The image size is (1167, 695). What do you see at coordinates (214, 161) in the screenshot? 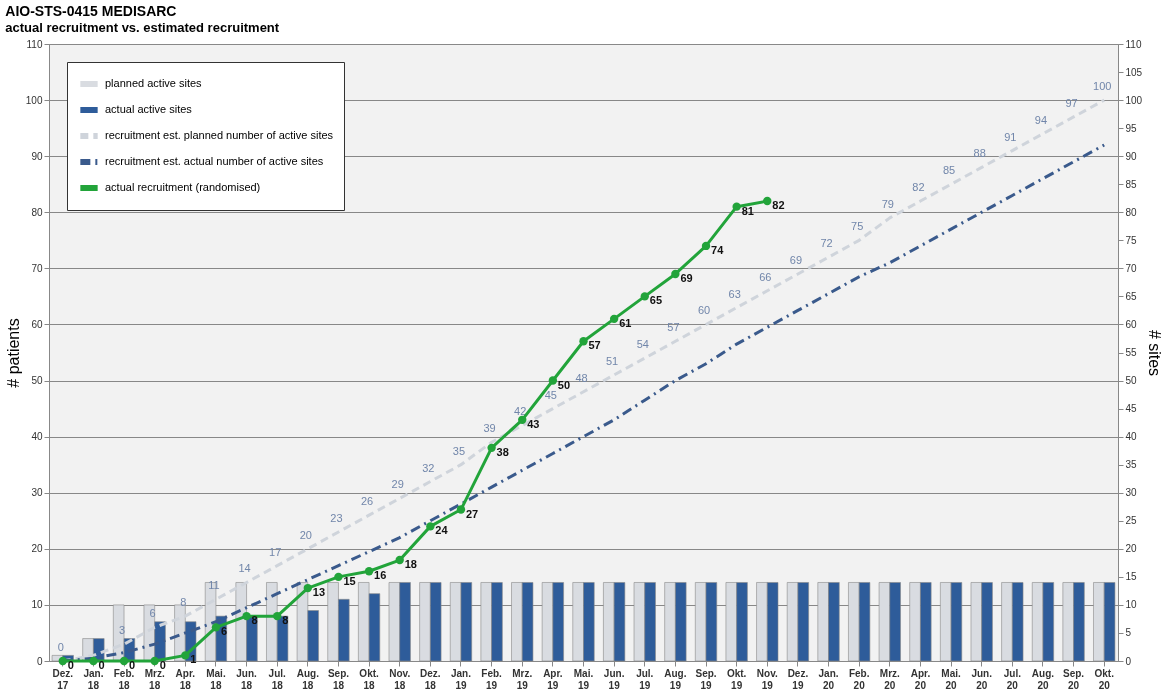
I see `legend-label: recruitment est. actual number of active sites` at bounding box center [214, 161].